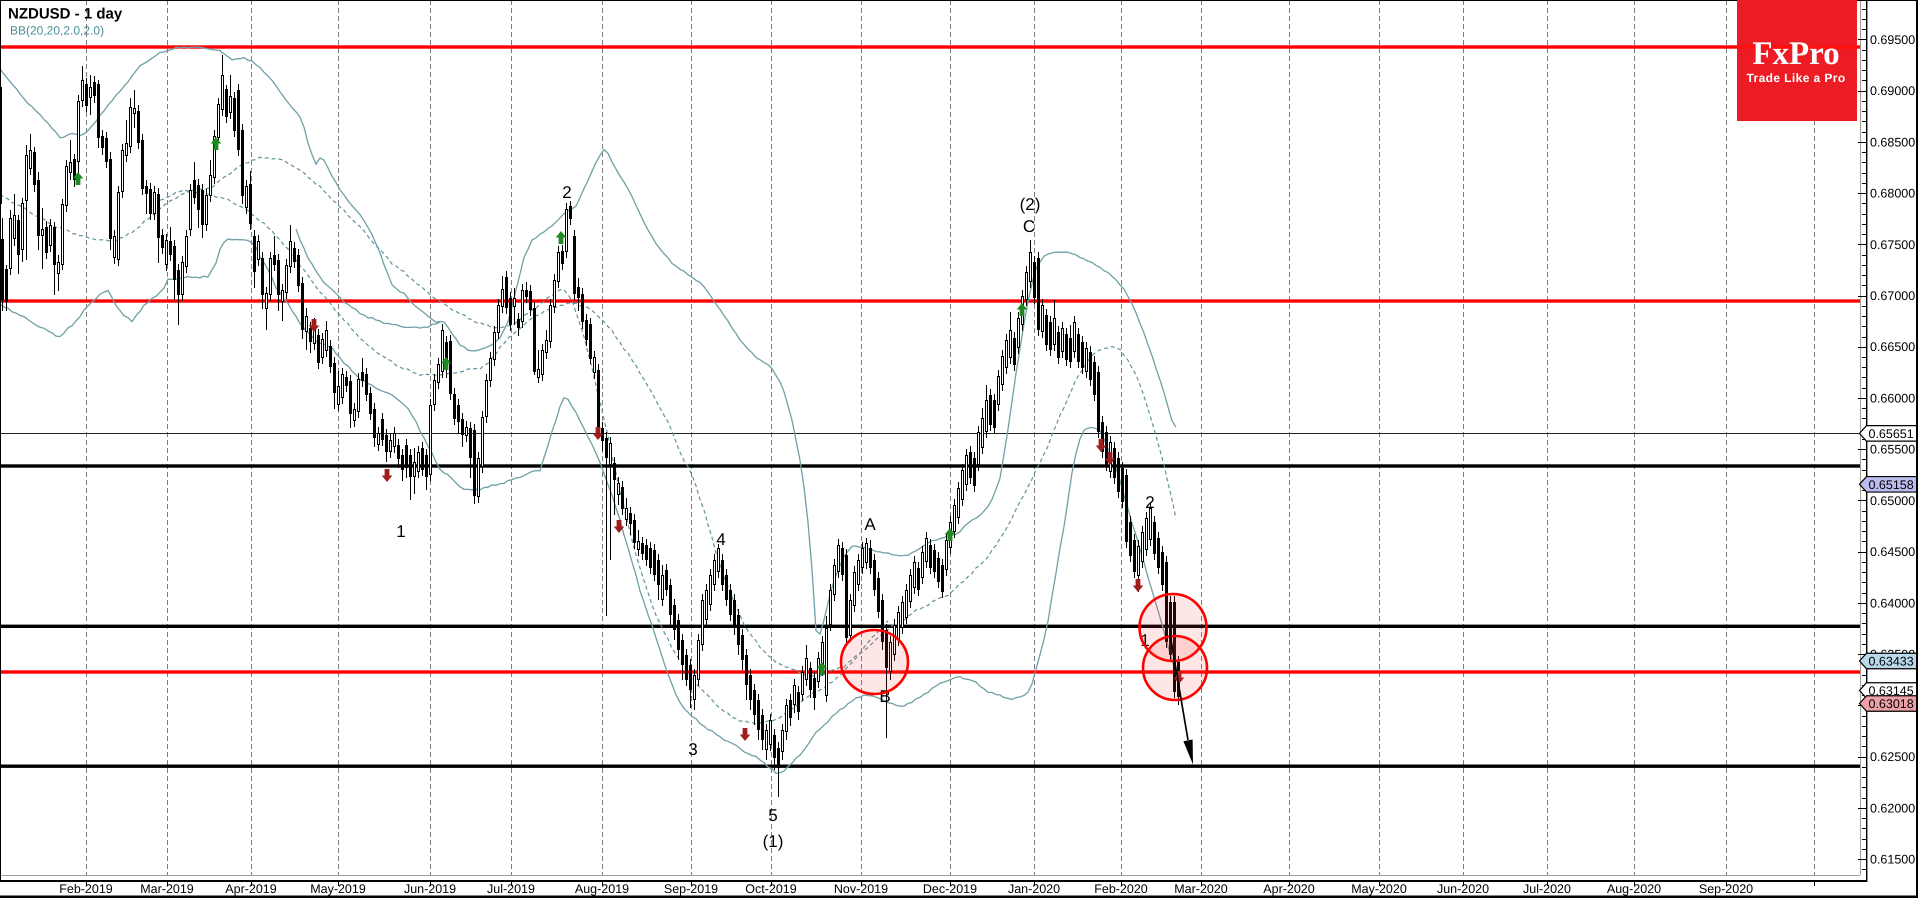 The width and height of the screenshot is (1918, 898). I want to click on svg-text: Aug-2019, so click(602, 889).